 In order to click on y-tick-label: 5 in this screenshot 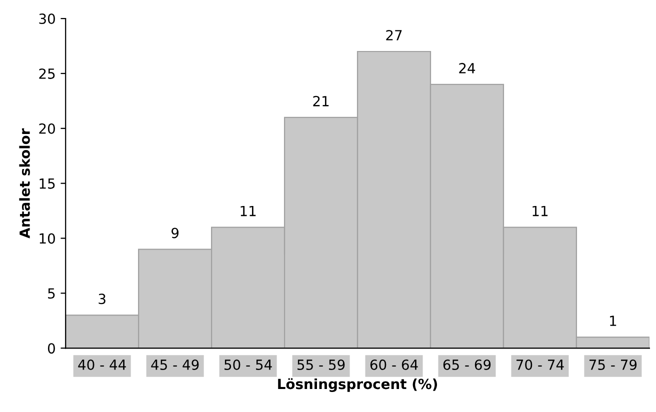, I will do `click(51, 293)`.